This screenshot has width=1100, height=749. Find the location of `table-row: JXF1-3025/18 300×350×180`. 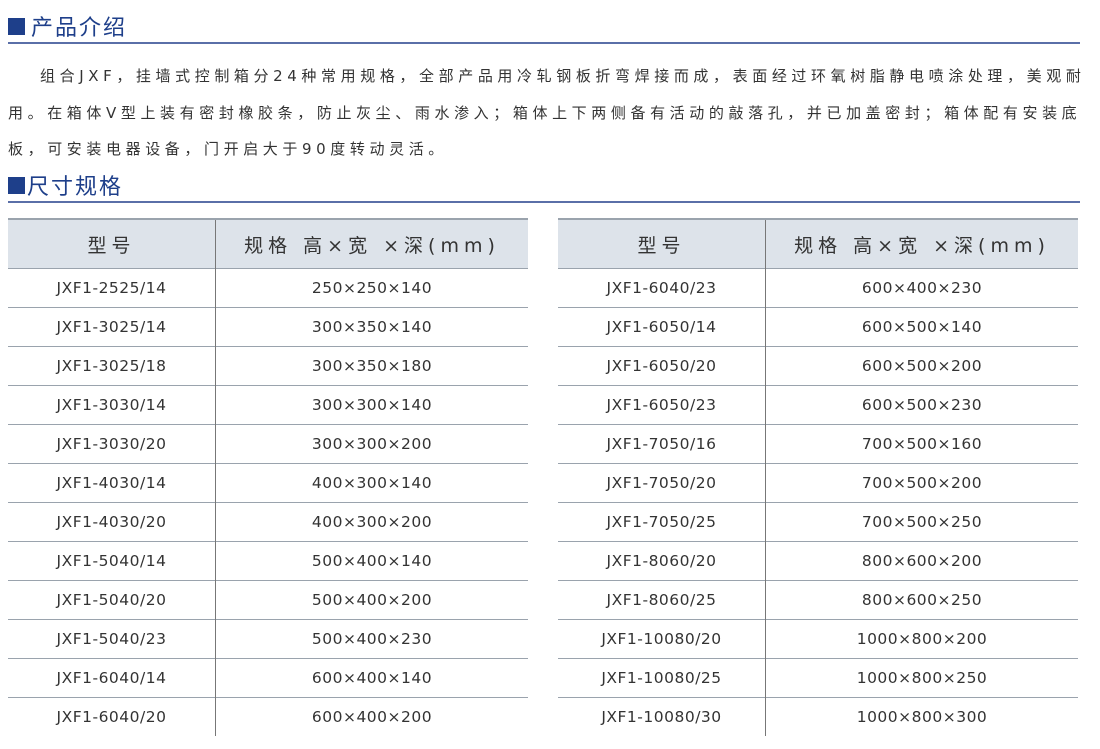

table-row: JXF1-3025/18 300×350×180 is located at coordinates (268, 366).